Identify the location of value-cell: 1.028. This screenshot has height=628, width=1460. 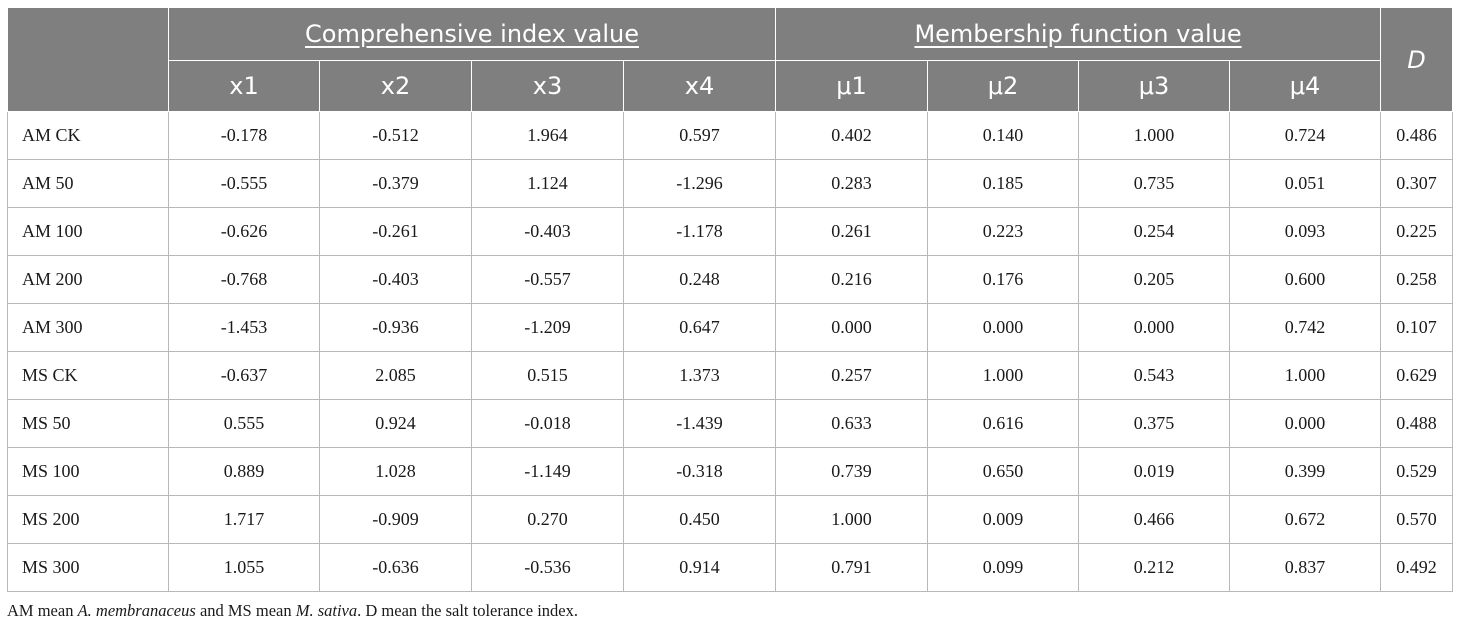
(395, 471).